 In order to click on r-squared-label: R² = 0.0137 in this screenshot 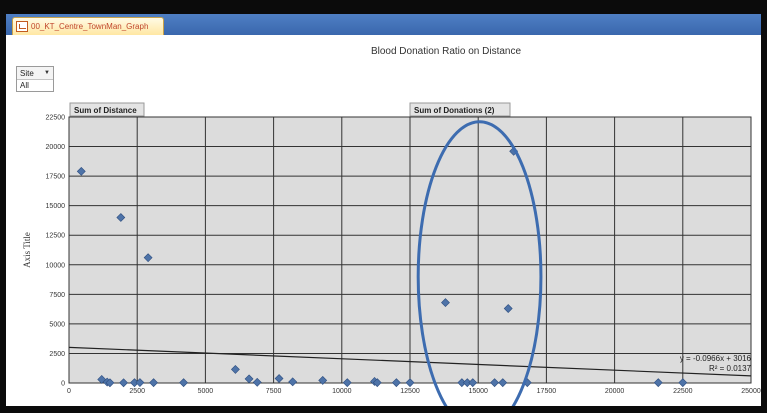, I will do `click(730, 368)`.